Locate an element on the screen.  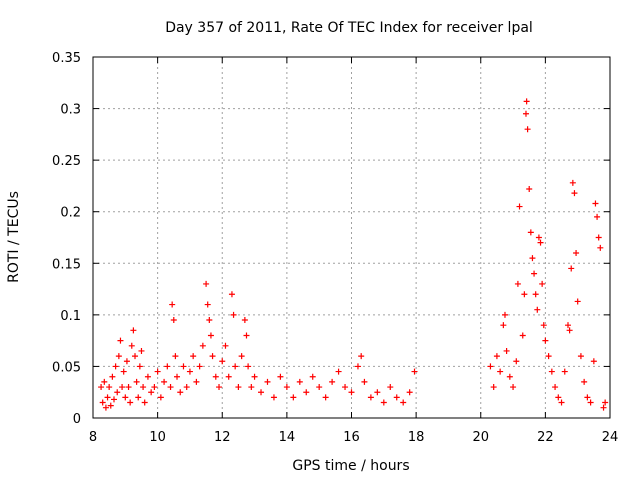
y-tick-label: 0.15 is located at coordinates (66, 264).